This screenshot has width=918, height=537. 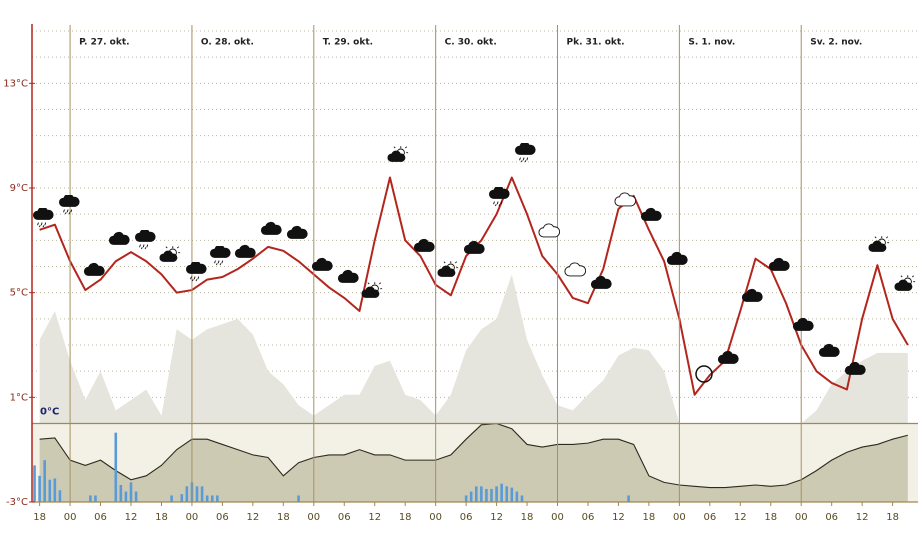 I want to click on zero-label: 0°C, so click(x=49, y=412).